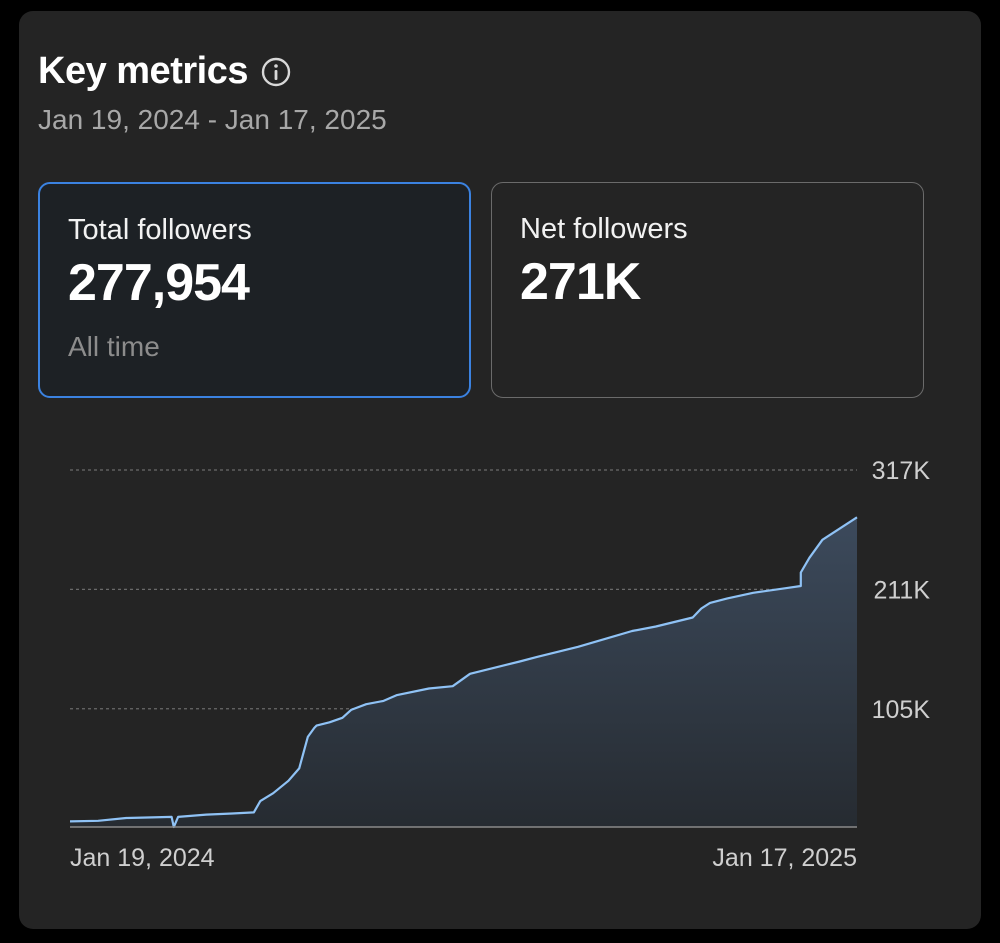 This screenshot has height=943, width=1000. Describe the element at coordinates (160, 230) in the screenshot. I see `total-followers-label: Total followers` at that location.